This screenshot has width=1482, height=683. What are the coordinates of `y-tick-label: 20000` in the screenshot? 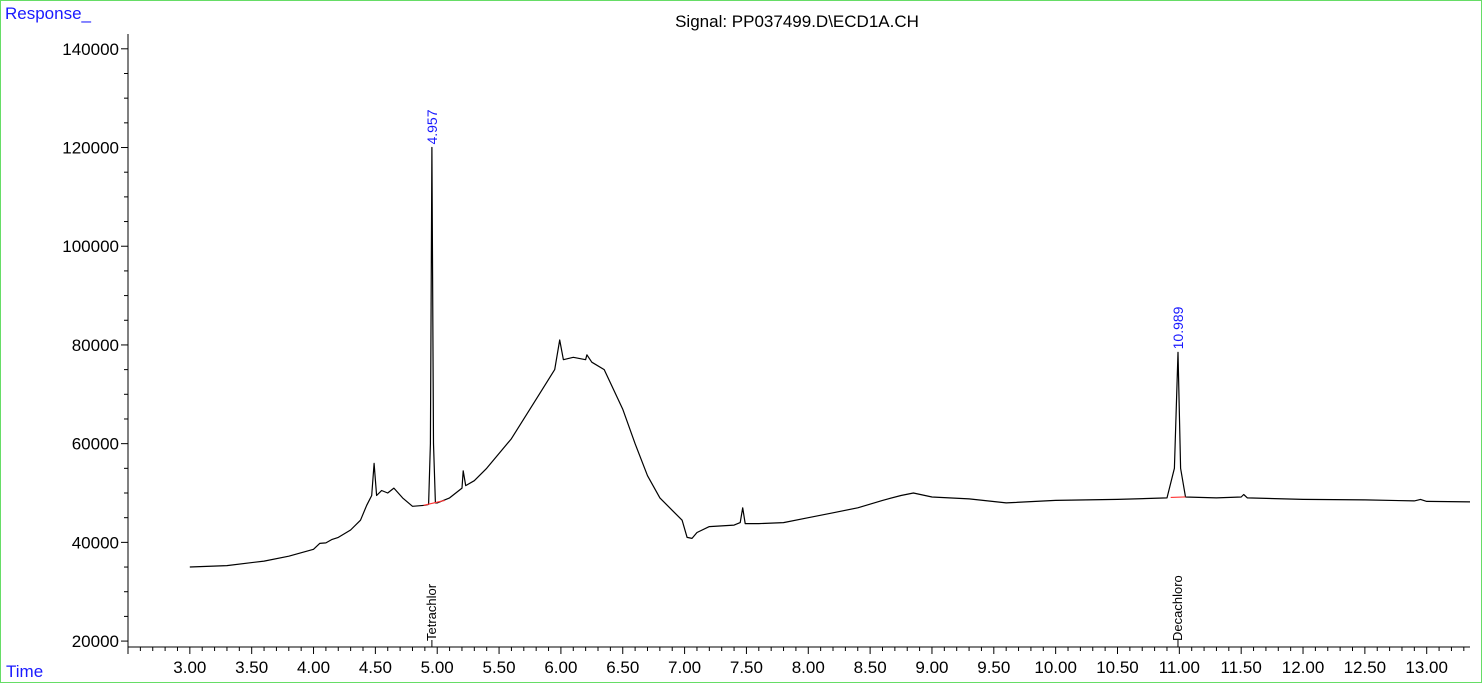 It's located at (95, 641).